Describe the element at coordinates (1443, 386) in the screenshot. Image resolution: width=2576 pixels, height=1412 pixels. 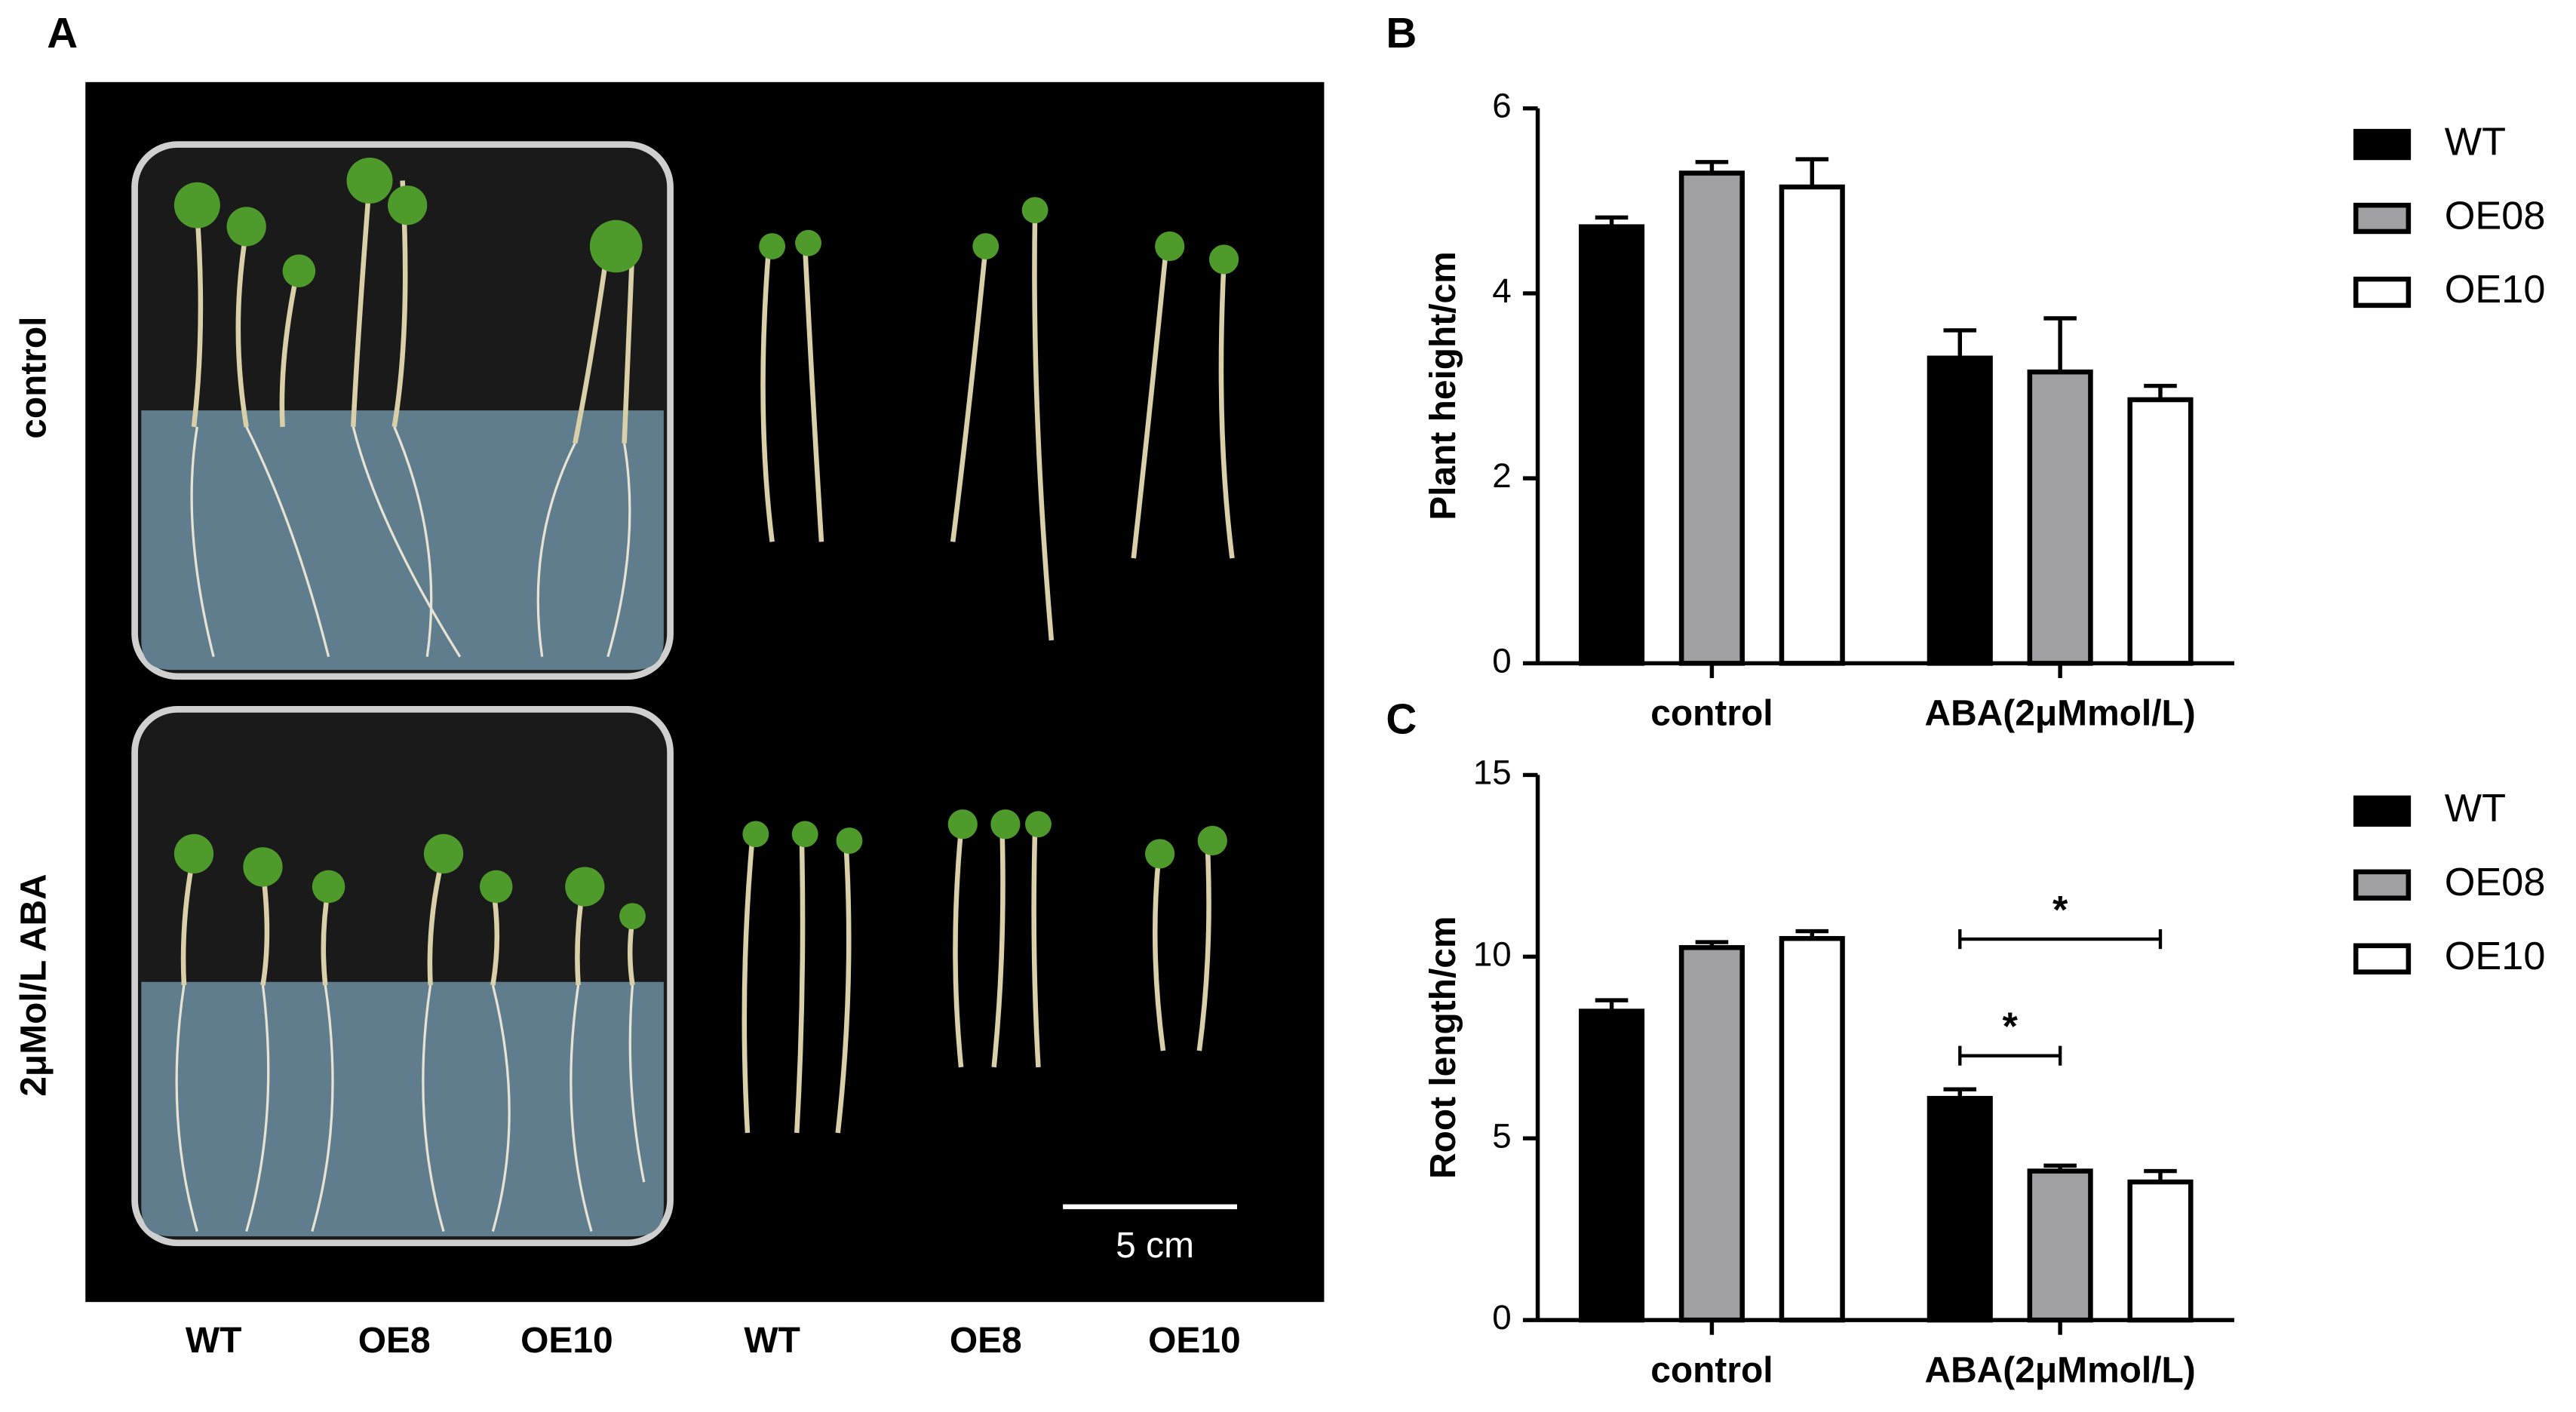
I see `y-axis-label: Plant height/cm` at that location.